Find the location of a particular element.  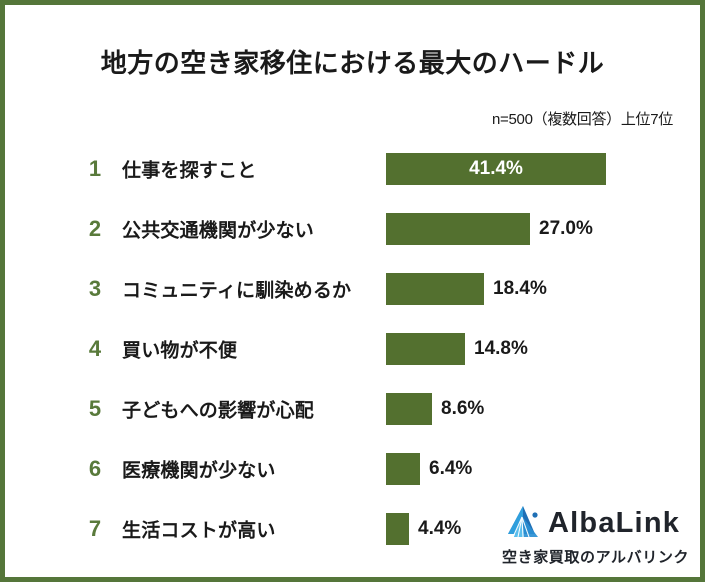

bar-value-label: 14.8% is located at coordinates (501, 348).